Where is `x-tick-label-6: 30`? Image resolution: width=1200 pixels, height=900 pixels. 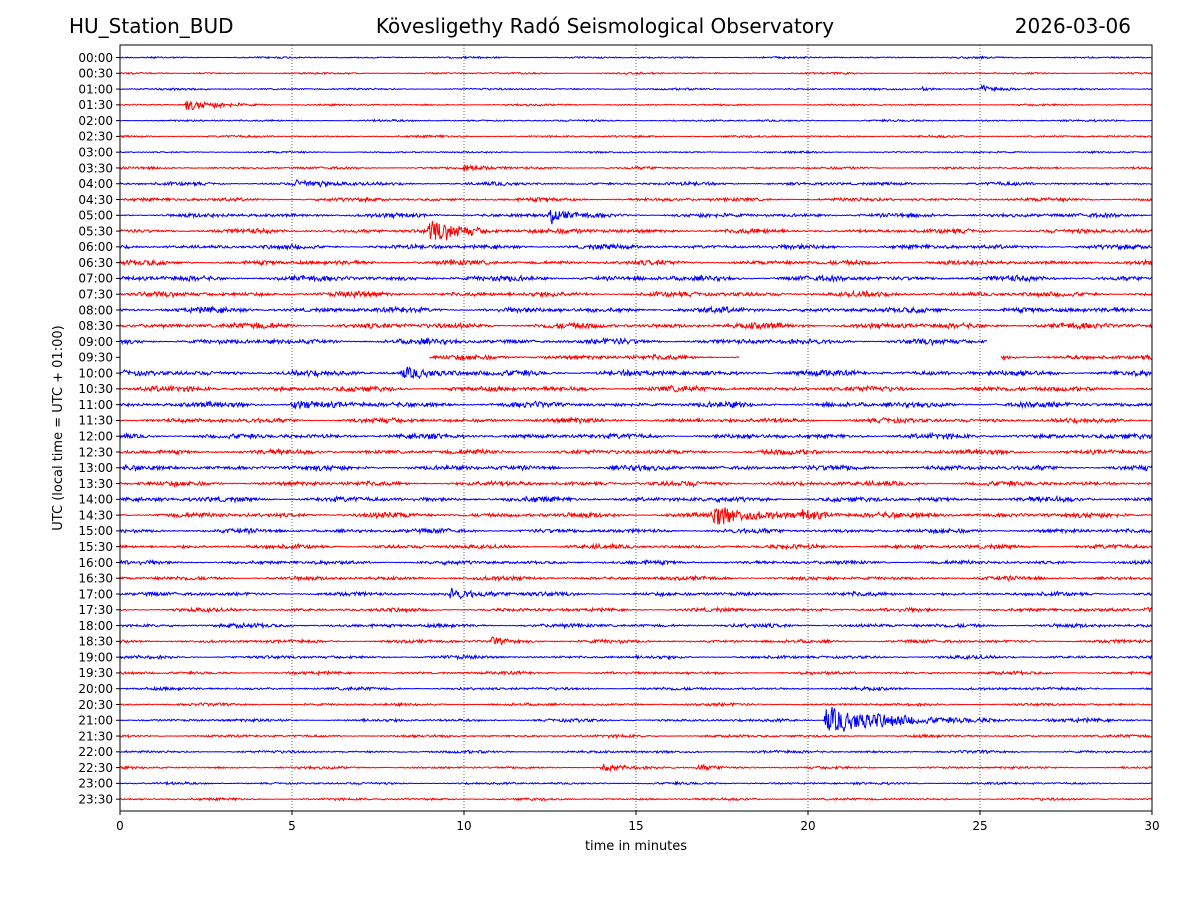 x-tick-label-6: 30 is located at coordinates (1151, 826).